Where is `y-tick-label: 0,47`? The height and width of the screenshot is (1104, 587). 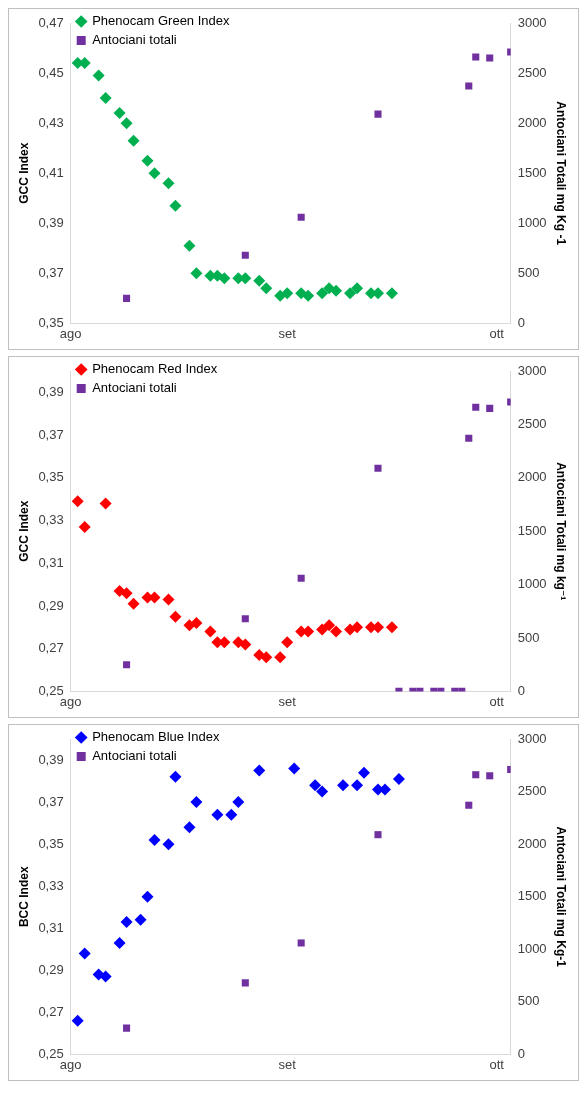
y-tick-label: 0,47 is located at coordinates (51, 22).